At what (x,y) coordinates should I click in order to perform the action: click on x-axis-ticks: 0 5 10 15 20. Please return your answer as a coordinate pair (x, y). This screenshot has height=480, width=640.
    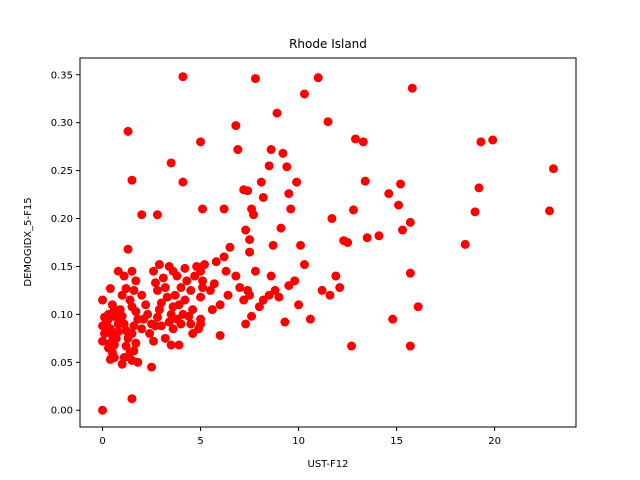
    Looking at the image, I should click on (300, 437).